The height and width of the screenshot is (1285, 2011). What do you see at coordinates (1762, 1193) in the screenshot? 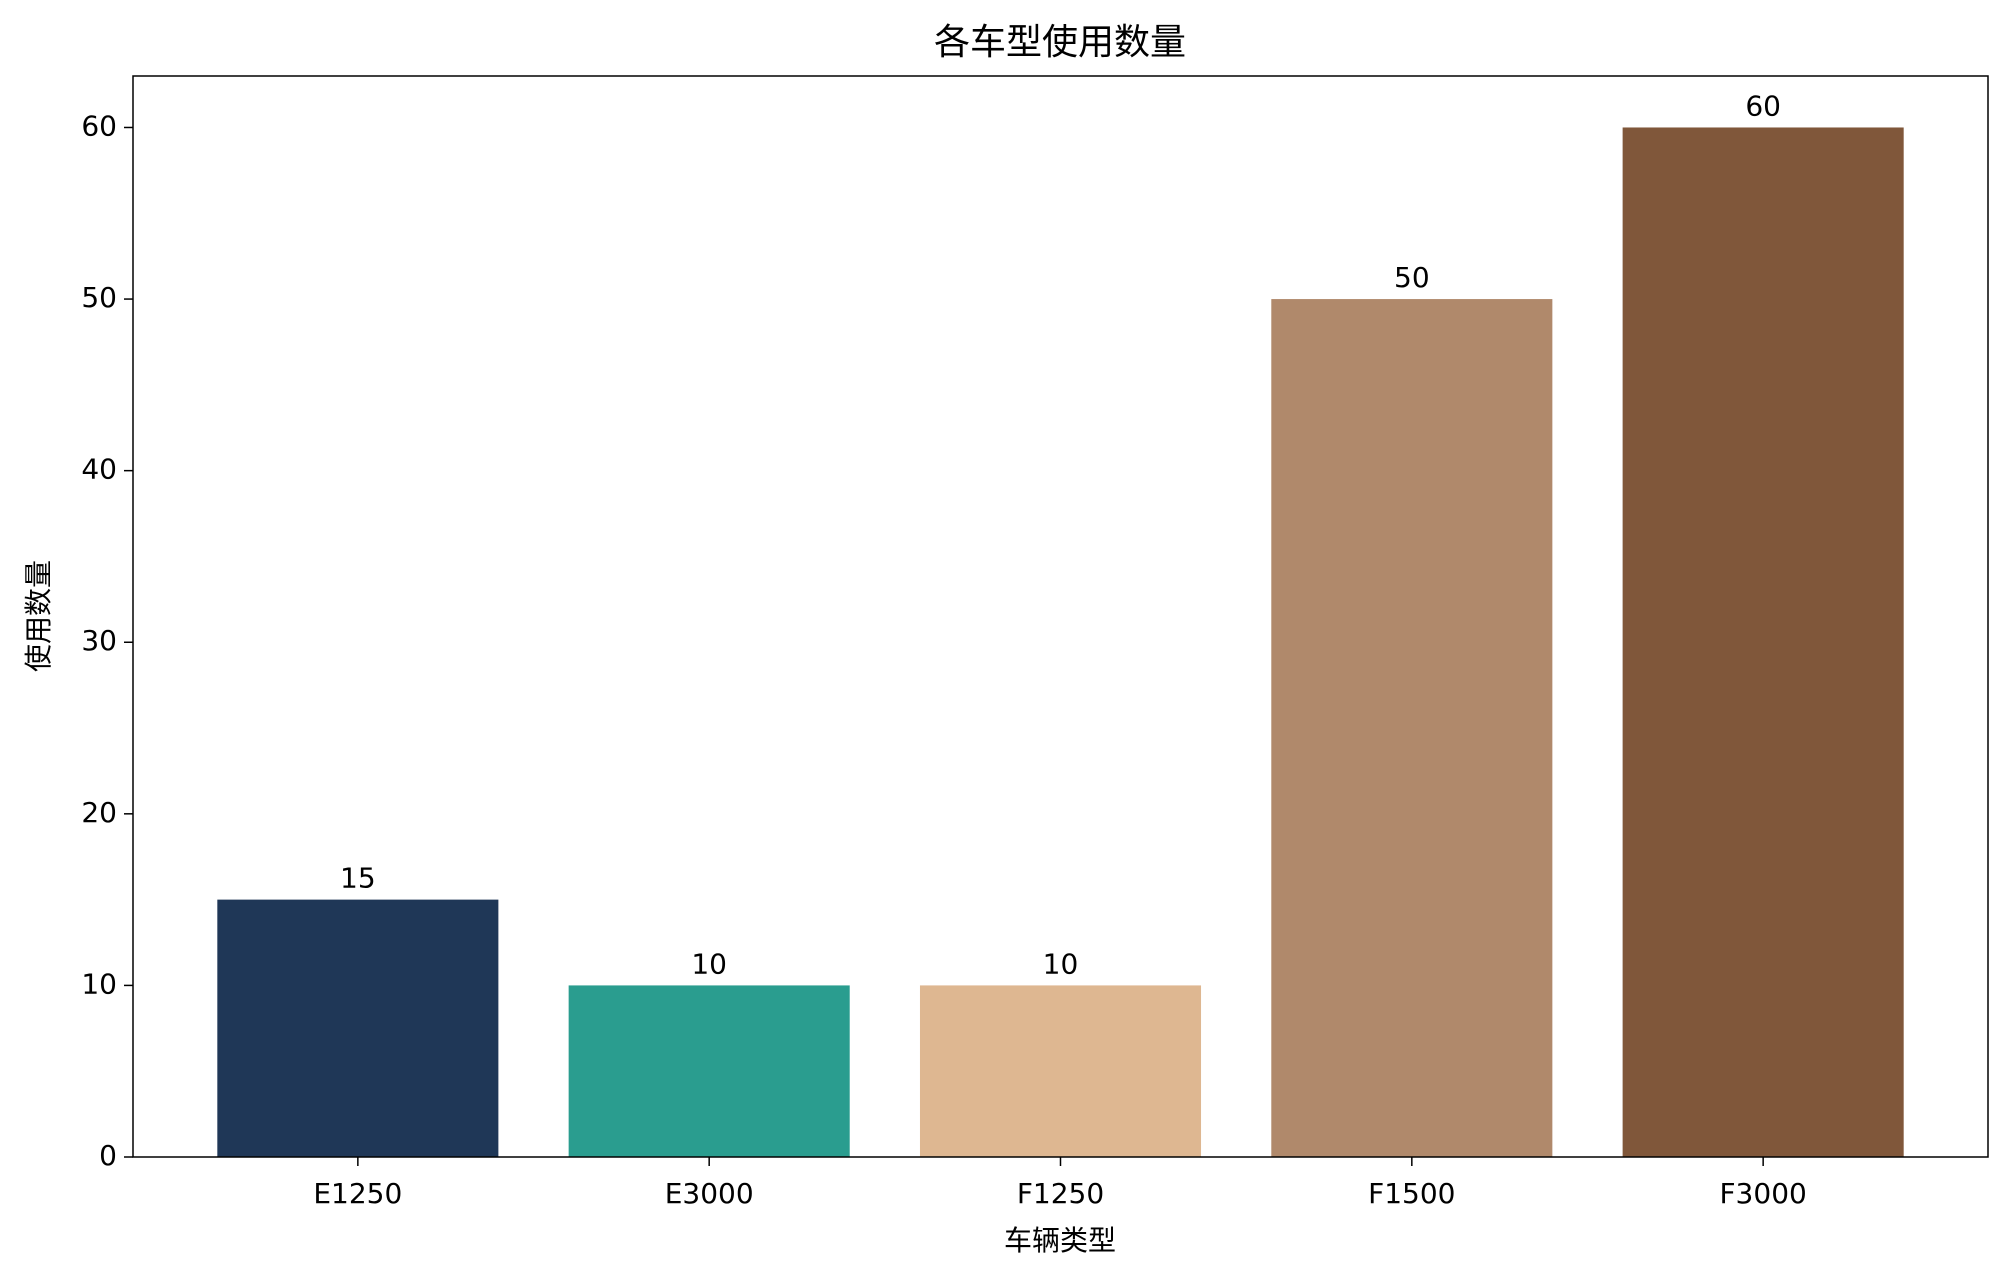
I see `x-tick-label: F3000` at bounding box center [1762, 1193].